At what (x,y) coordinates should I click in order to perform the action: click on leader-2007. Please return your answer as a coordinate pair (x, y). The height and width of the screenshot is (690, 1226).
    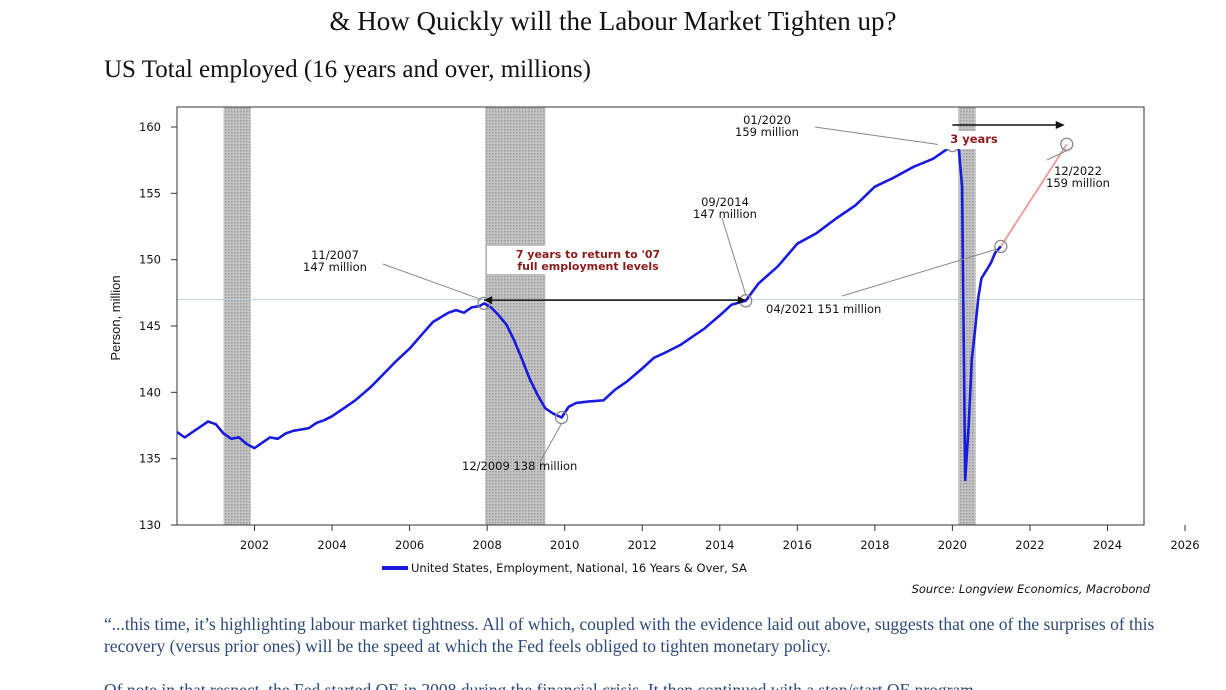
    Looking at the image, I should click on (432, 281).